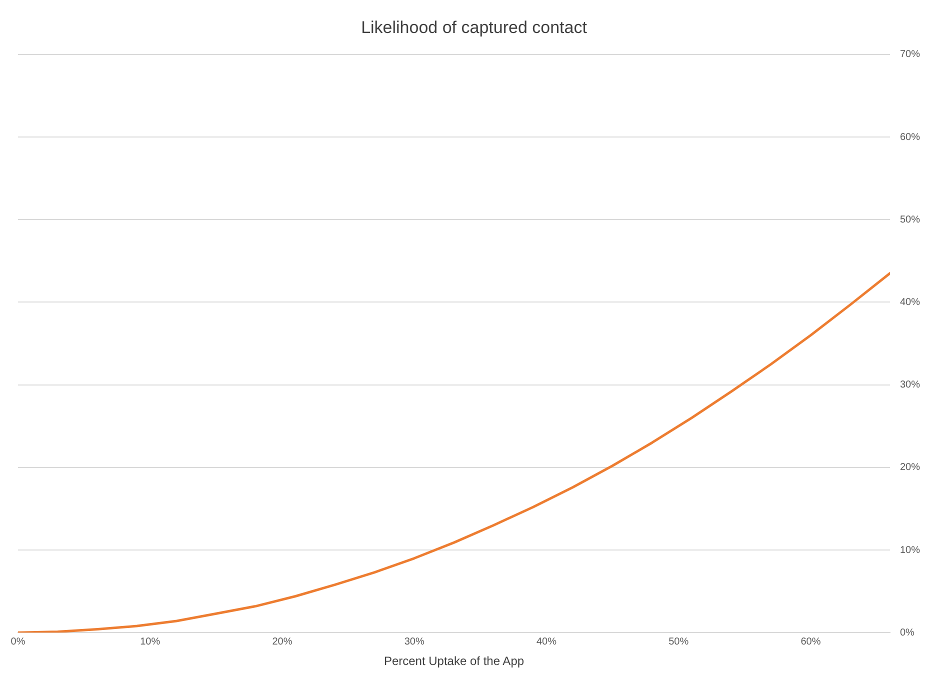  I want to click on x-tick-label: 60%, so click(810, 642).